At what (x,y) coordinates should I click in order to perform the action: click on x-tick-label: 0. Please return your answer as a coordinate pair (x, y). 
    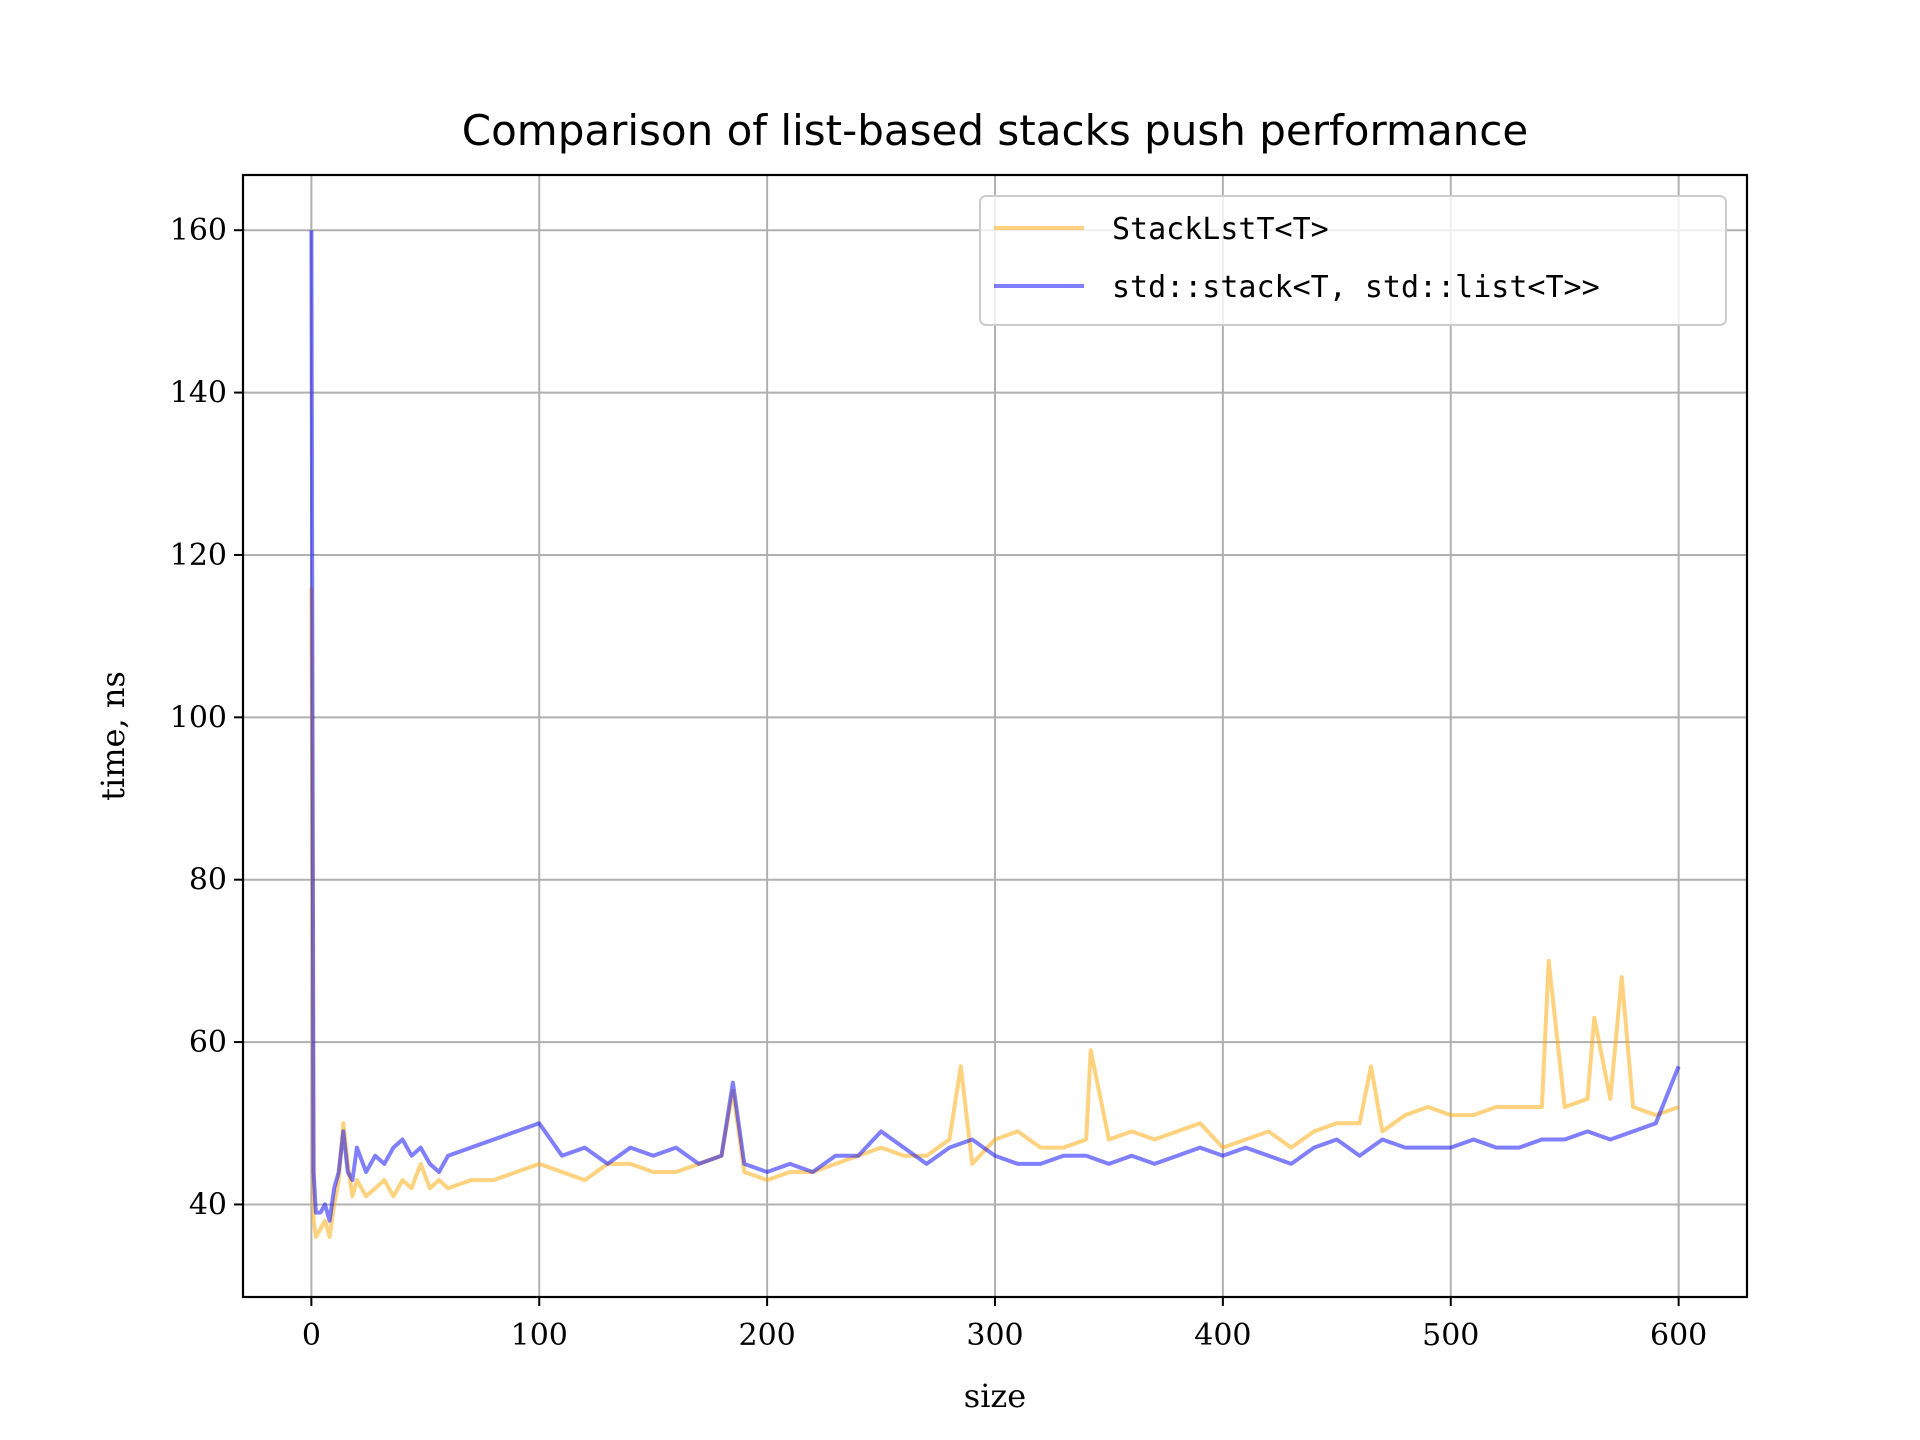
    Looking at the image, I should click on (311, 1335).